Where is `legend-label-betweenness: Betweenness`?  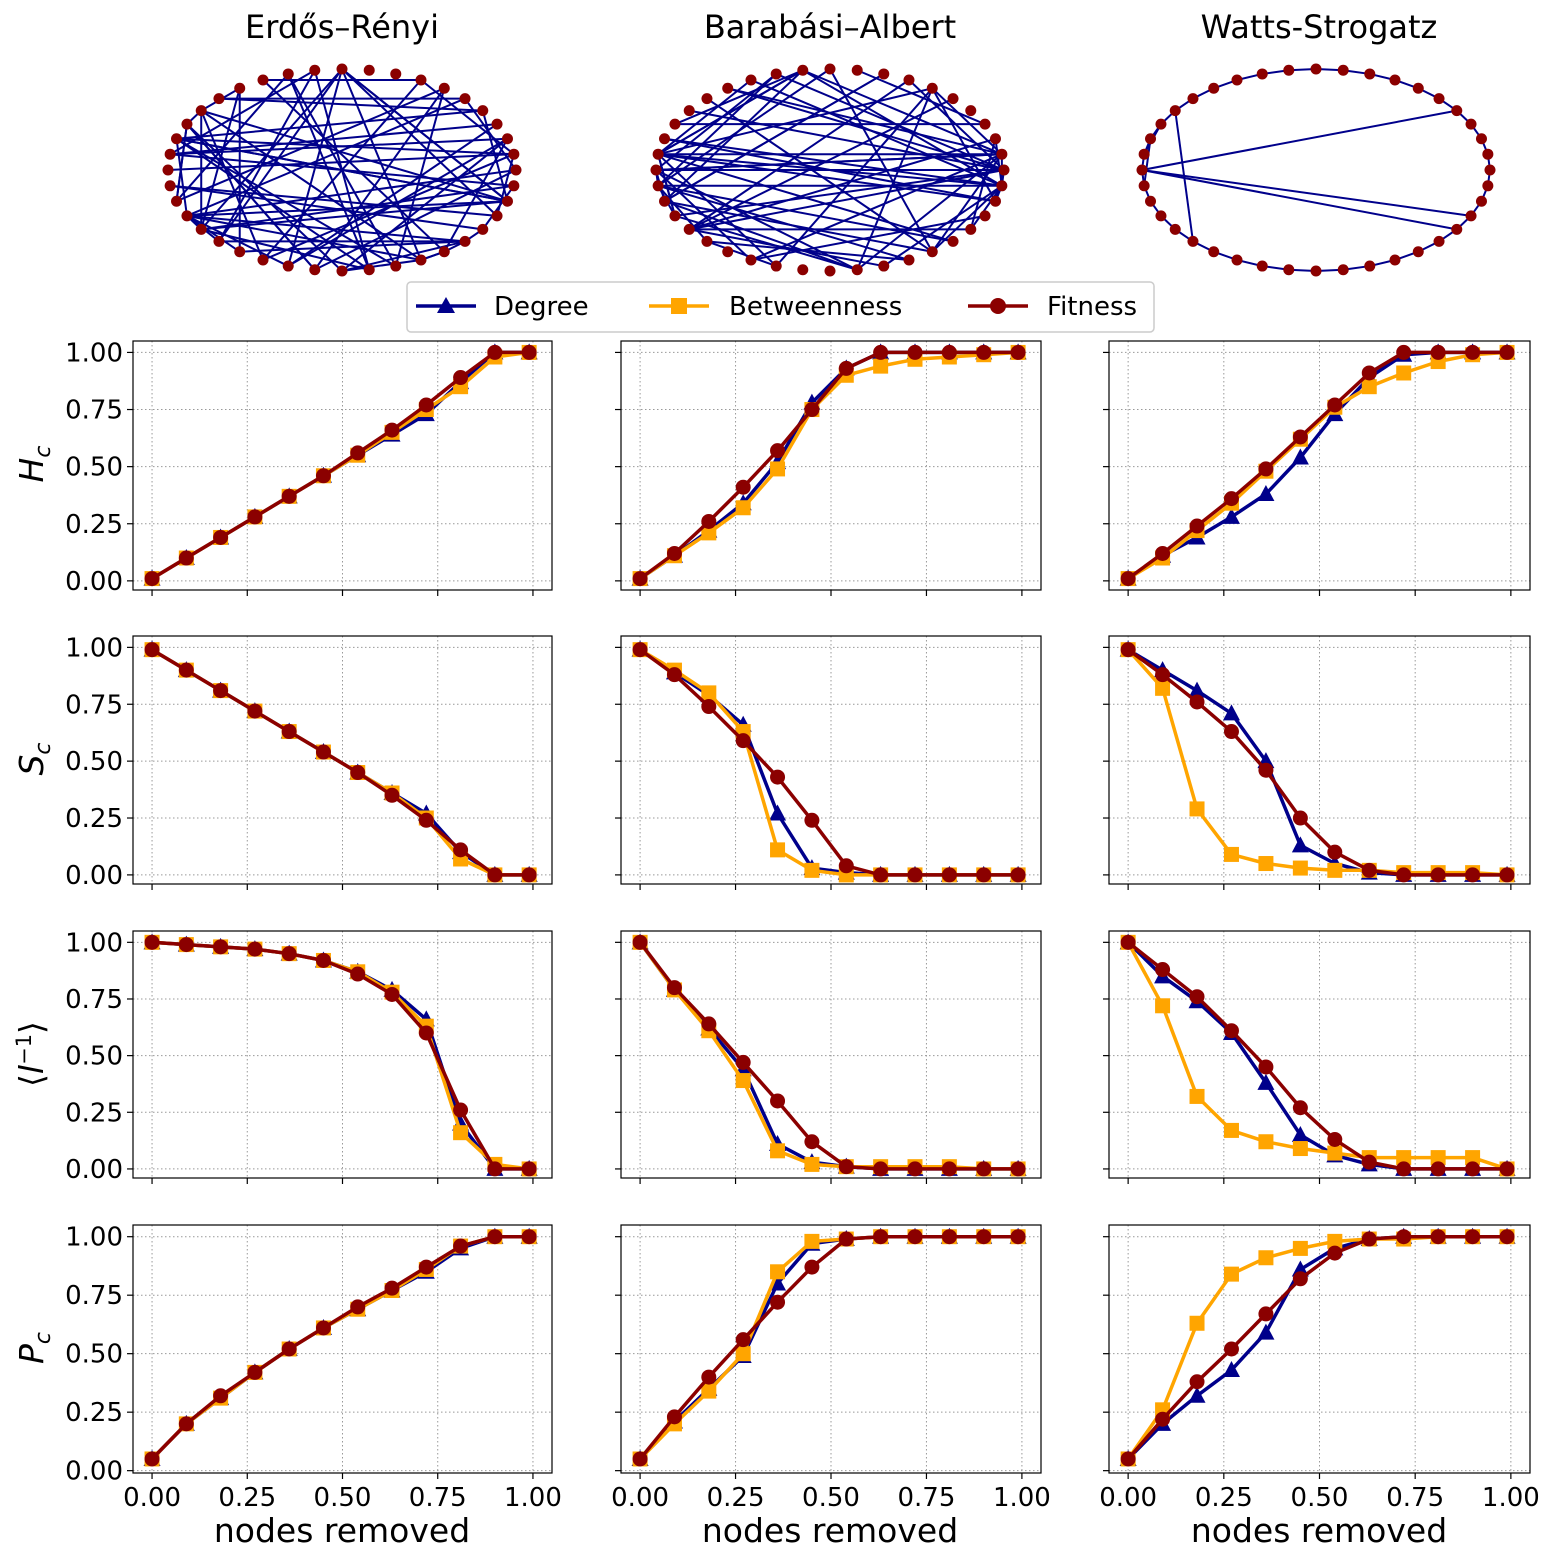
legend-label-betweenness: Betweenness is located at coordinates (815, 307).